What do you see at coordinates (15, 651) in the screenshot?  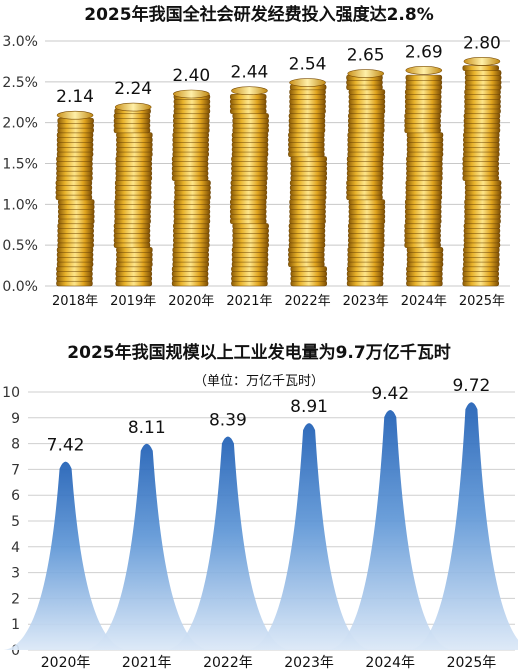 I see `y-tick-label: 0` at bounding box center [15, 651].